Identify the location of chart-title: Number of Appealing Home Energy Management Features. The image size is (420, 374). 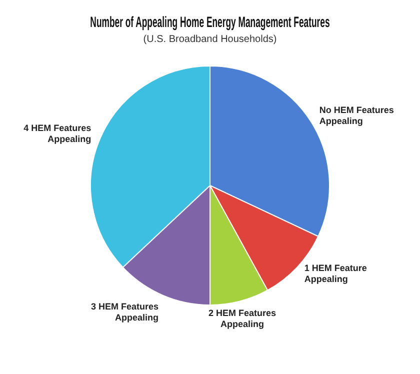
(210, 22).